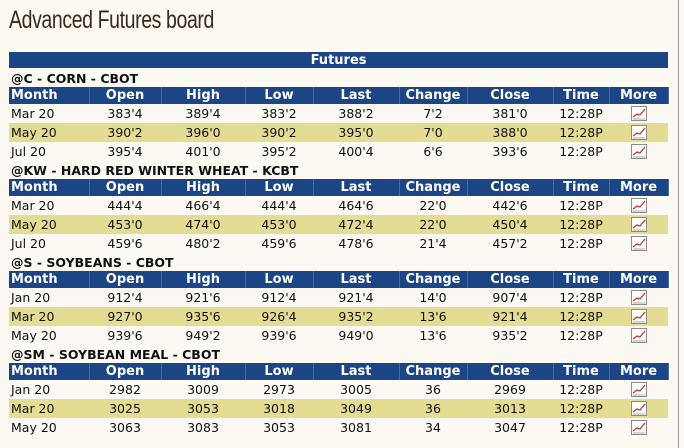 Image resolution: width=684 pixels, height=448 pixels. What do you see at coordinates (338, 170) in the screenshot?
I see `section-row: @KW - HARD RED WINTER WHEAT - KCBT` at bounding box center [338, 170].